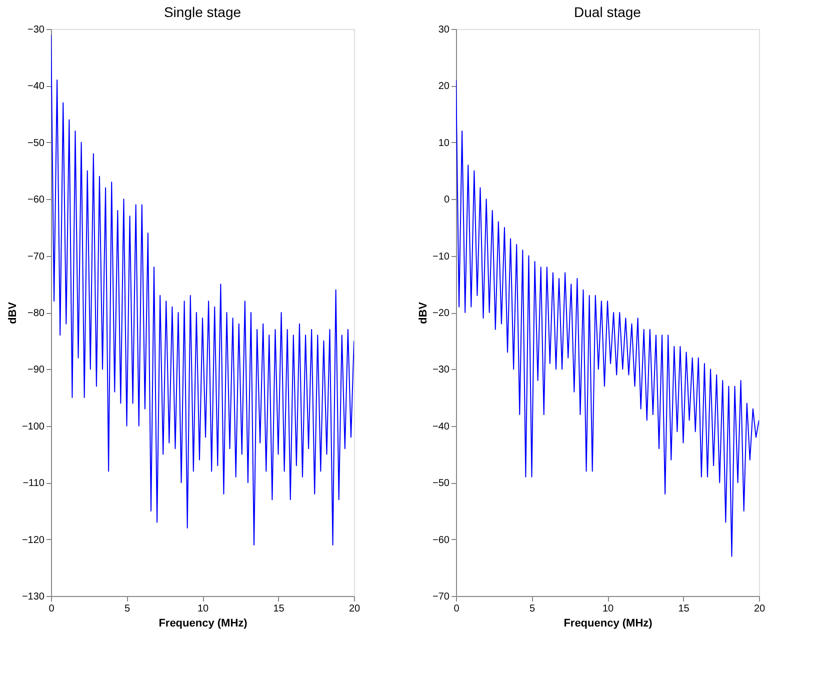 Image resolution: width=817 pixels, height=675 pixels. I want to click on y-tick-label: −90, so click(36, 370).